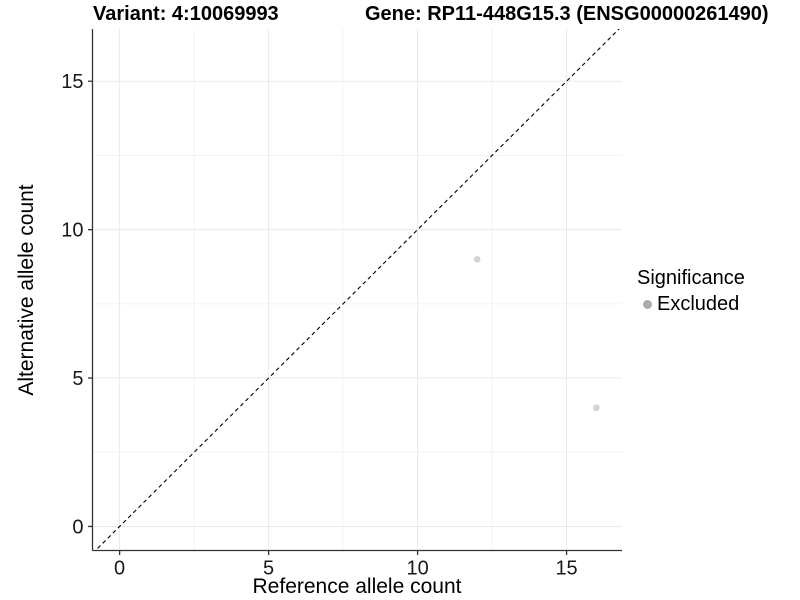 The height and width of the screenshot is (600, 800). I want to click on y-tick-label: 10, so click(72, 231).